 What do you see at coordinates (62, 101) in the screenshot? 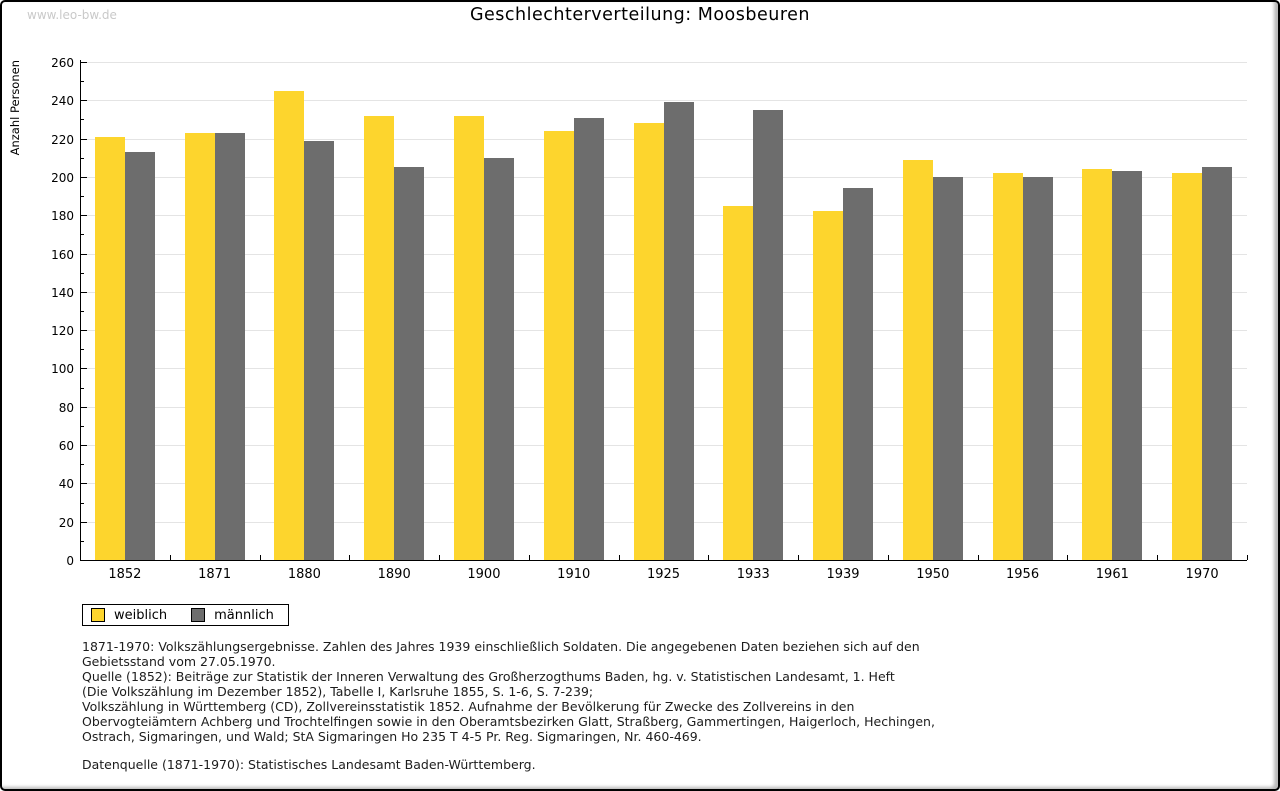
I see `y-tick-label: 240` at bounding box center [62, 101].